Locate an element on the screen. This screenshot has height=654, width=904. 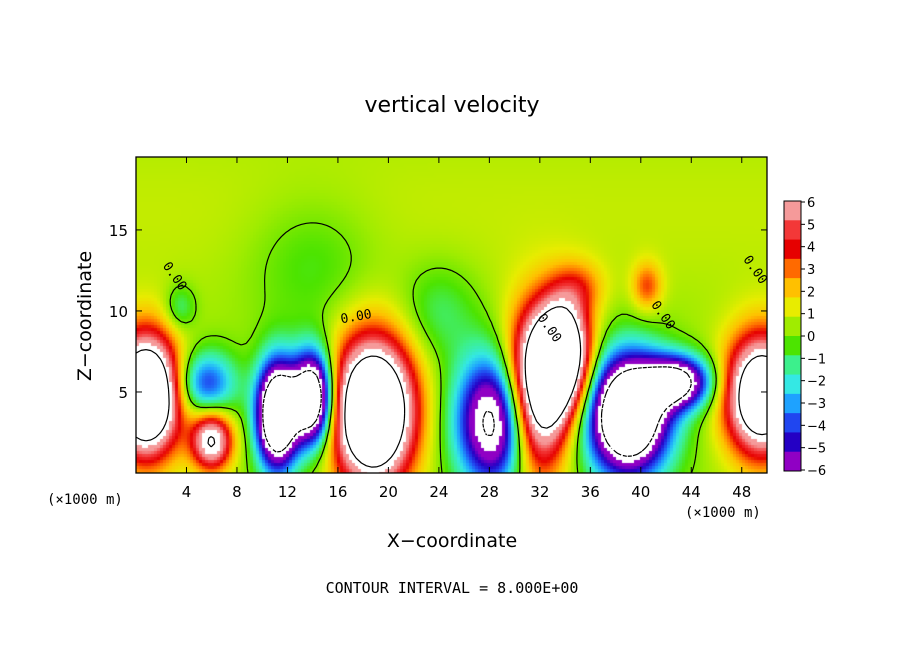
y-tick-label: 10 is located at coordinates (118, 312).